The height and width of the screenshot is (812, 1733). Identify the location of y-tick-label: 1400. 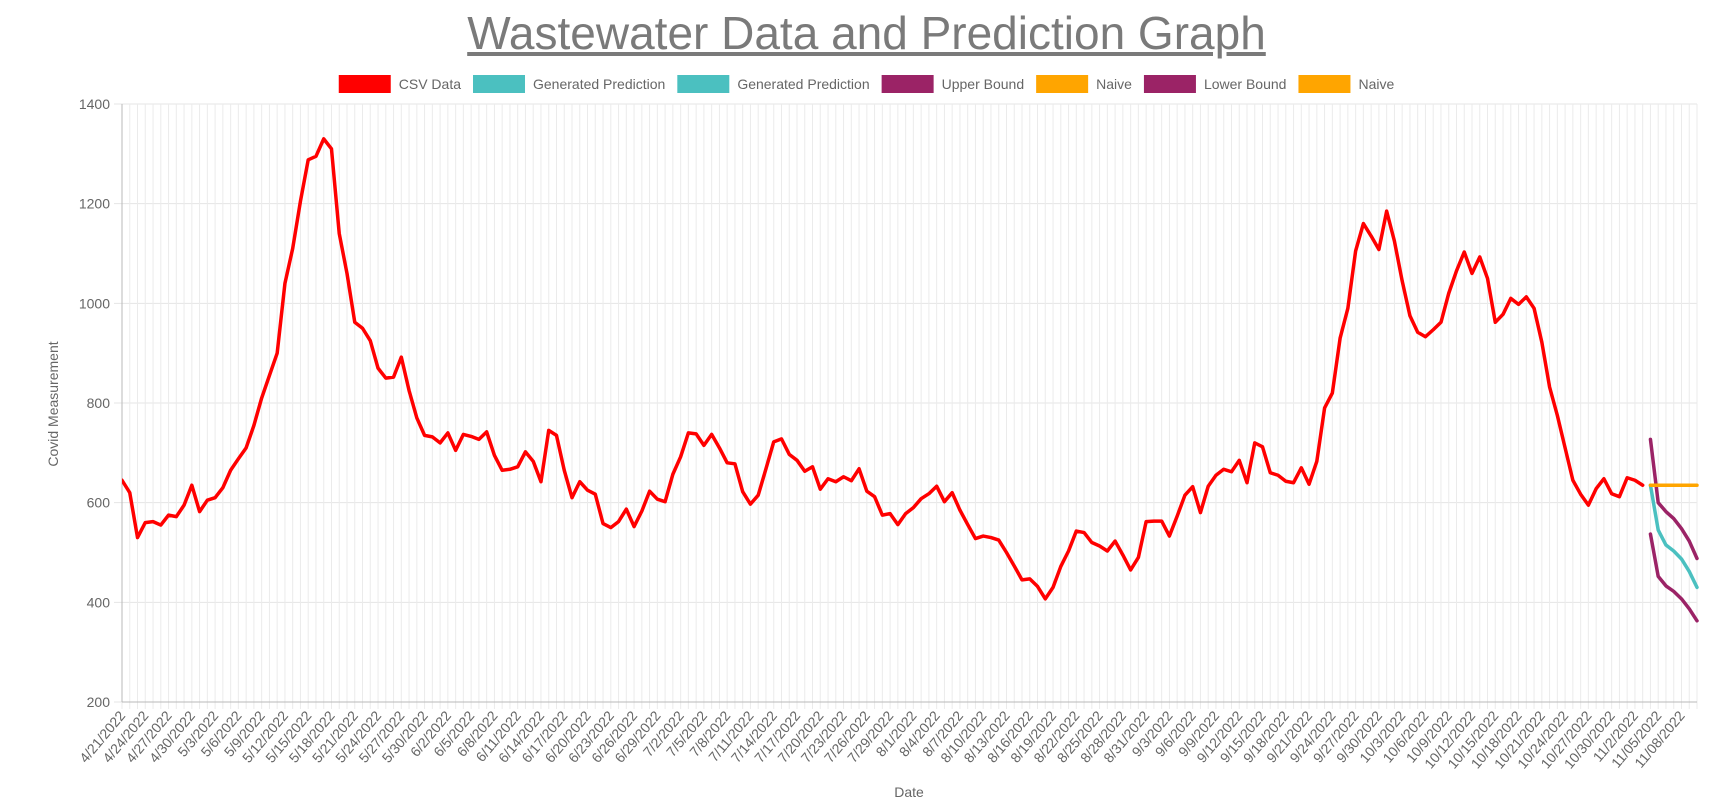
(94, 104).